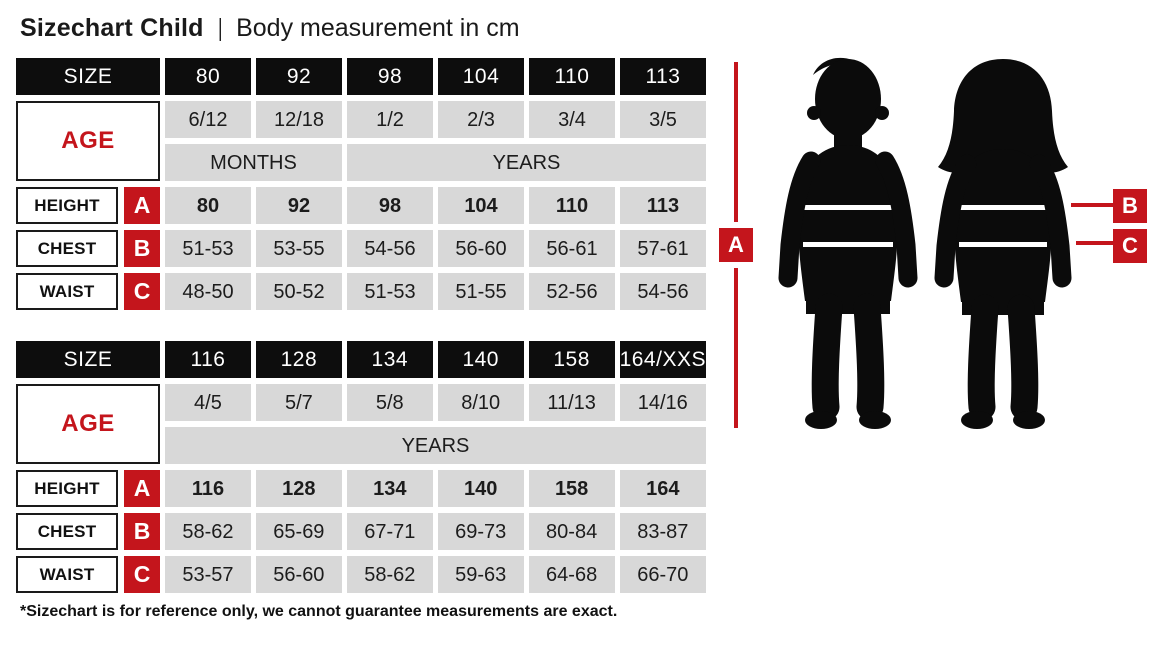 Image resolution: width=1169 pixels, height=645 pixels. Describe the element at coordinates (208, 531) in the screenshot. I see `chest-value-cell: 58-62` at that location.